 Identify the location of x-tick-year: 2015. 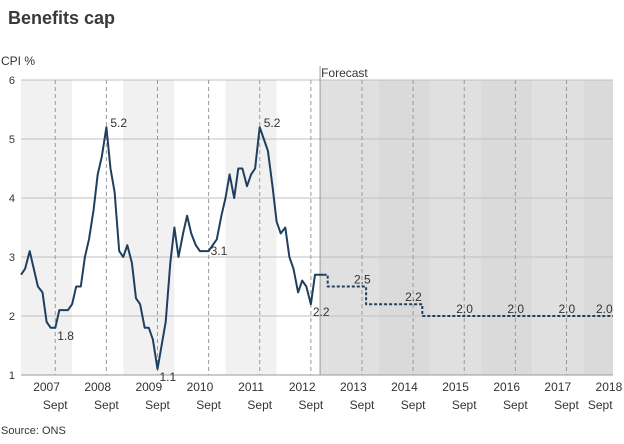
(455, 387).